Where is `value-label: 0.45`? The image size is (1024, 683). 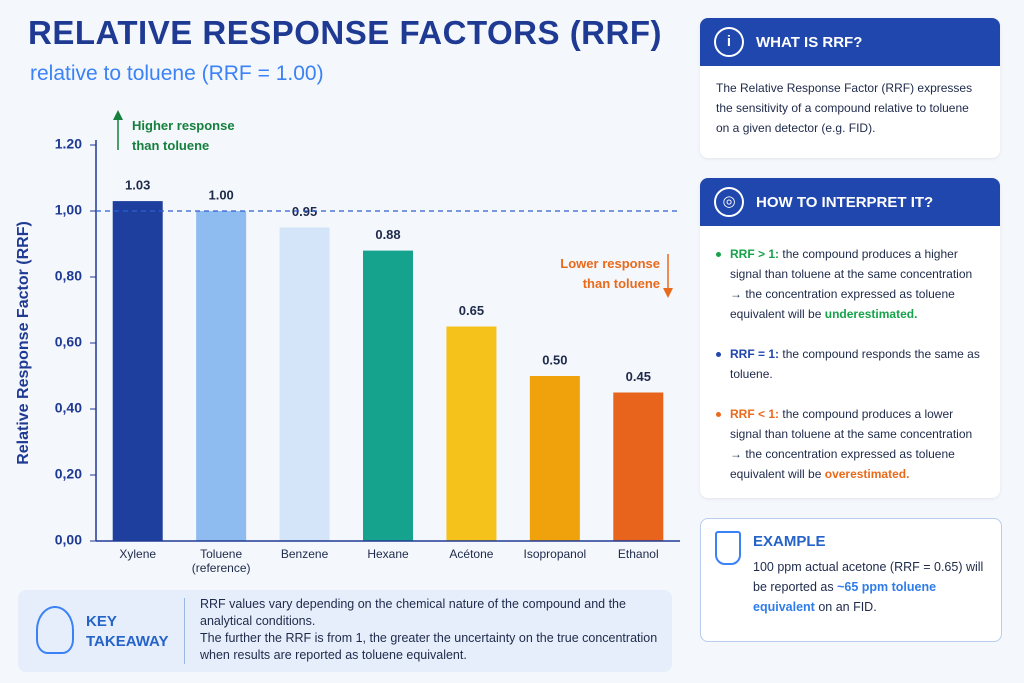
value-label: 0.45 is located at coordinates (638, 376).